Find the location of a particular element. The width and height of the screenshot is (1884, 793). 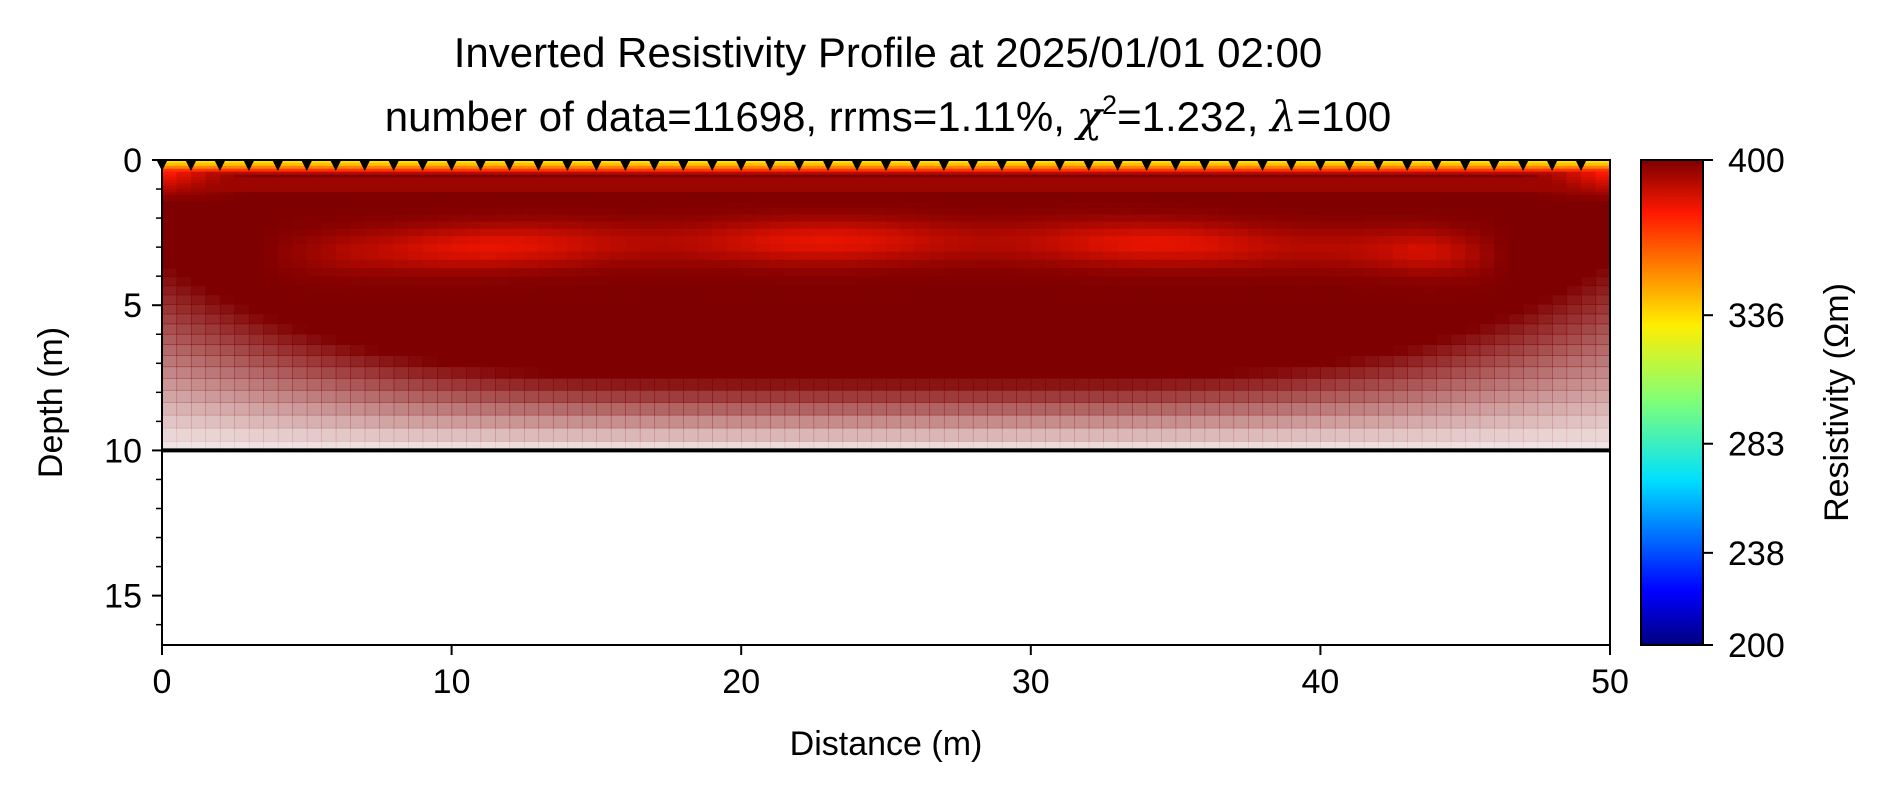

electrode-marker is located at coordinates (364, 166).